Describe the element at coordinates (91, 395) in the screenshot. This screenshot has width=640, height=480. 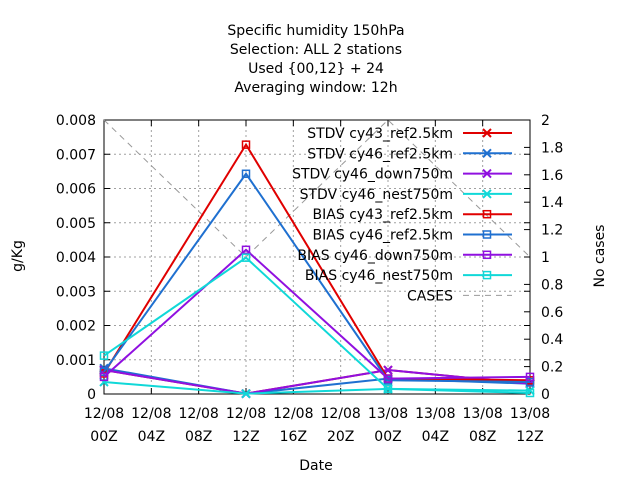
I see `y-tick-label: 0` at that location.